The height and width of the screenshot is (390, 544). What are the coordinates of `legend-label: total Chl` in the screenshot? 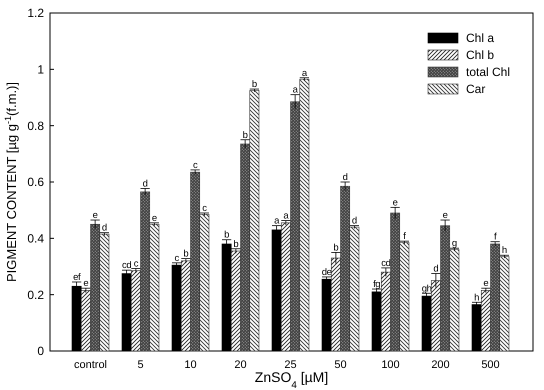 It's located at (488, 72).